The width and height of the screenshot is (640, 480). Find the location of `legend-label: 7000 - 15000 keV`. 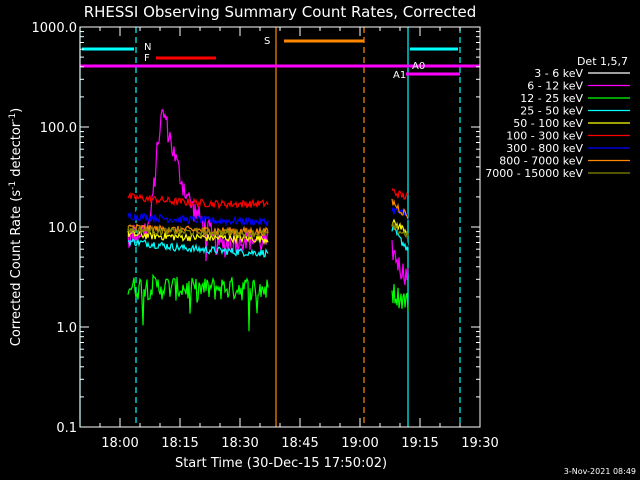

legend-label: 7000 - 15000 keV is located at coordinates (534, 173).